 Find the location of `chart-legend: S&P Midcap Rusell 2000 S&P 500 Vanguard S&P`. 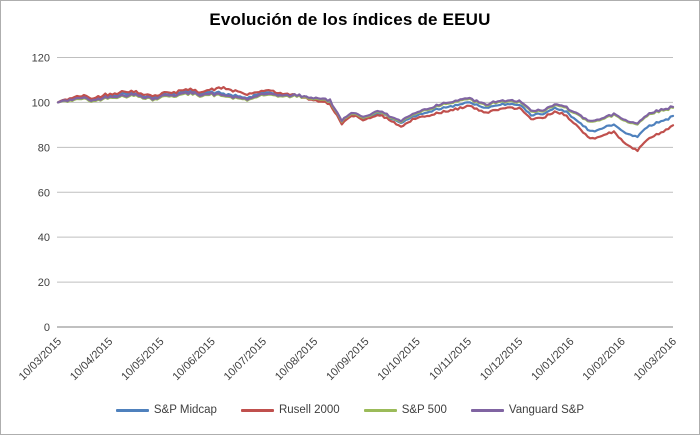

chart-legend: S&P Midcap Rusell 2000 S&P 500 Vanguard S&P is located at coordinates (350, 410).